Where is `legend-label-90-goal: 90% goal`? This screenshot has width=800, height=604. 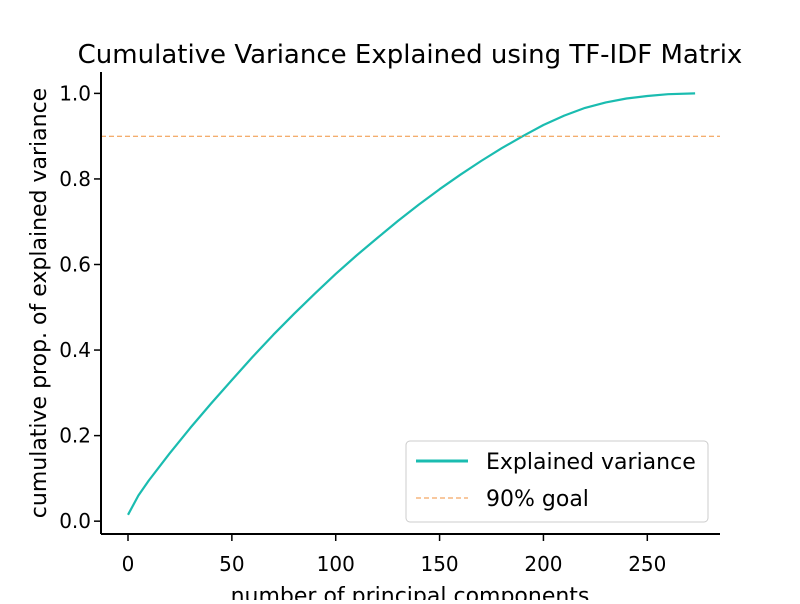
legend-label-90-goal: 90% goal is located at coordinates (537, 499).